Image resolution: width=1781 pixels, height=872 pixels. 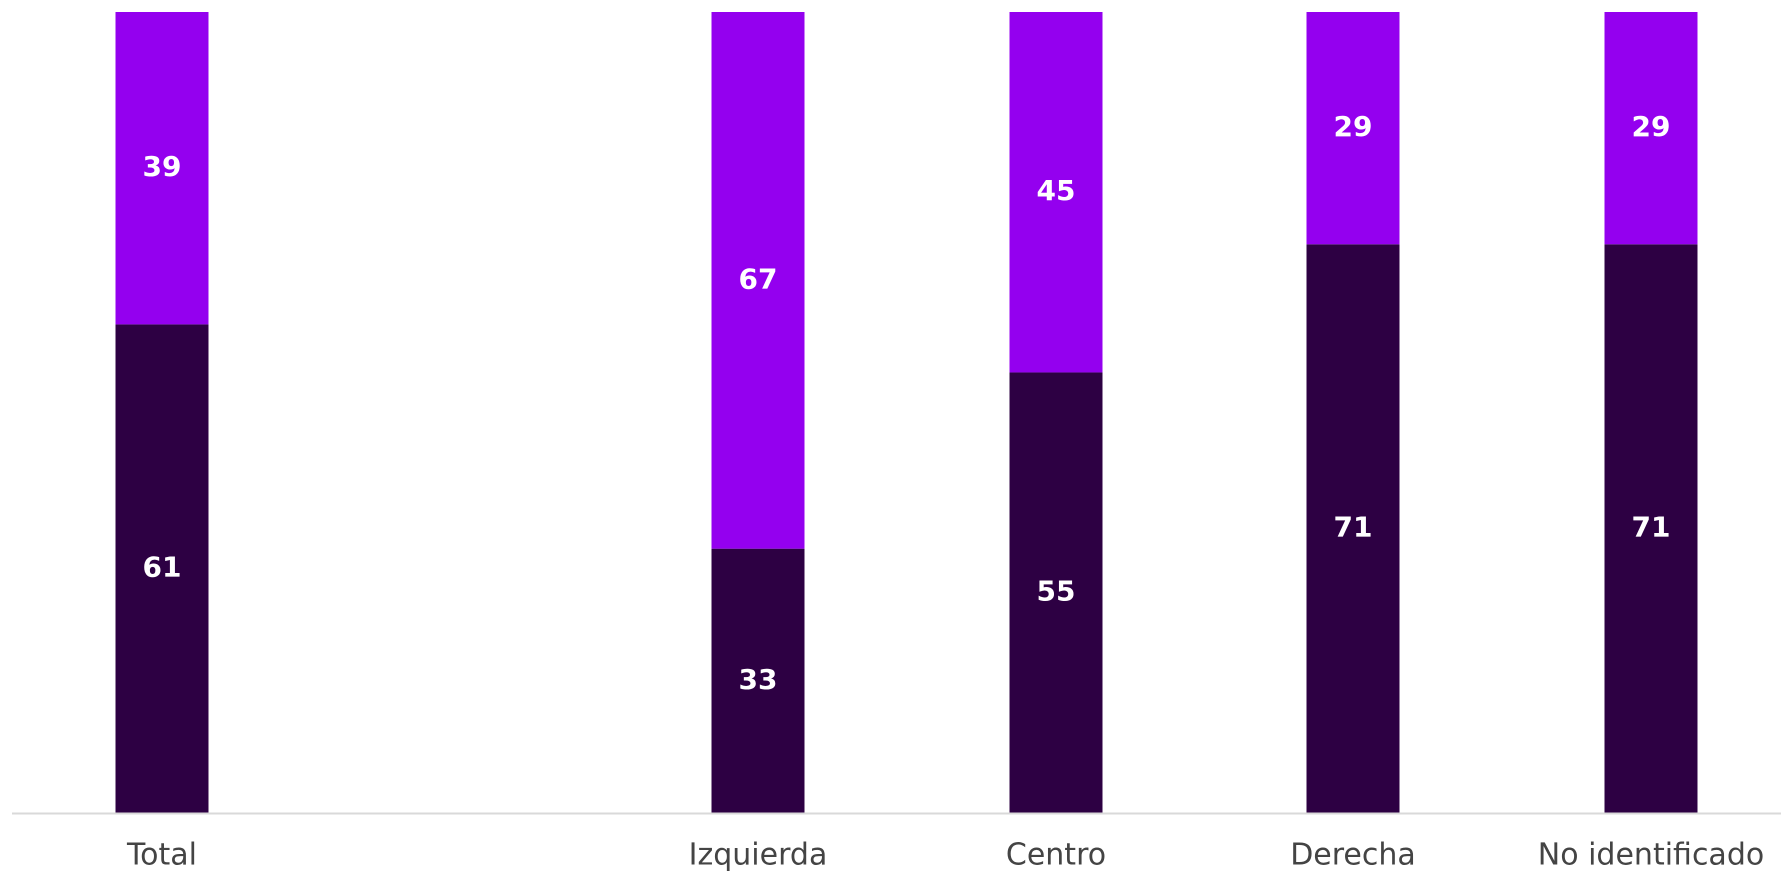 I want to click on bar-segment-2-derecha, so click(x=1353, y=128).